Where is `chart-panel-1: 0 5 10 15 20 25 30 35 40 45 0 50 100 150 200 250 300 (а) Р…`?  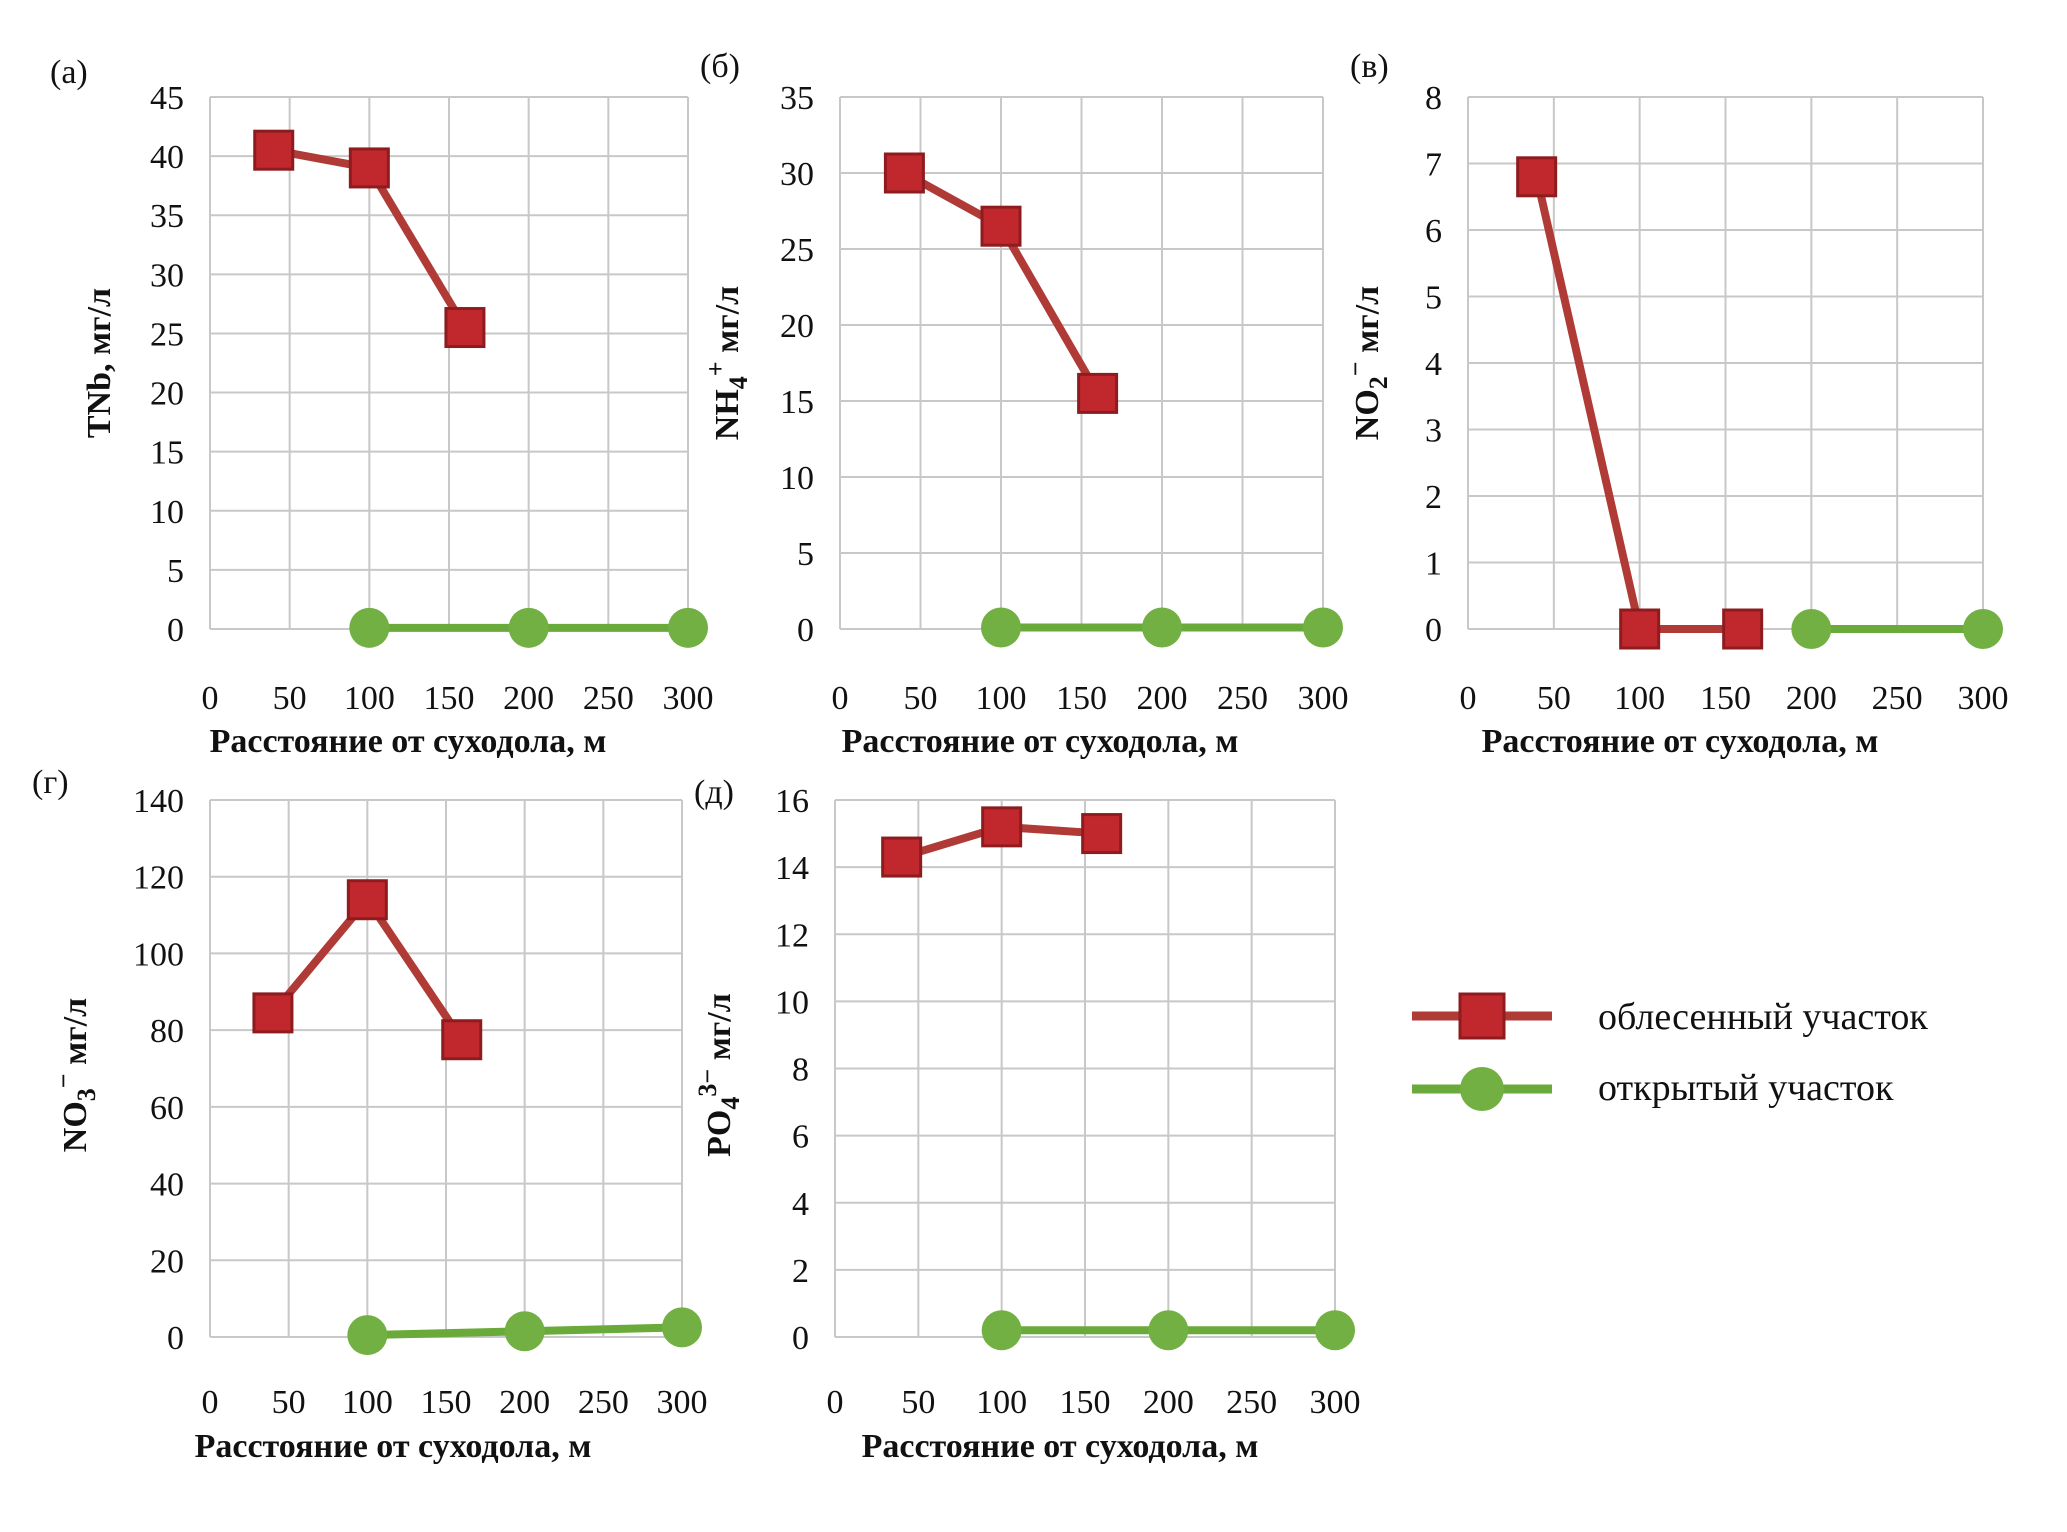 chart-panel-1: 0 5 10 15 20 25 30 35 40 45 0 50 100 150 200 250 300 (а) Р… is located at coordinates (382, 407).